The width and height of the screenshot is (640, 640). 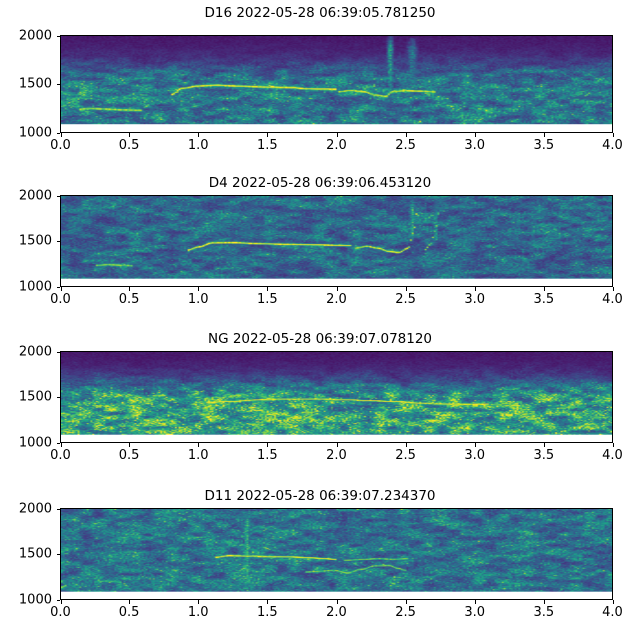 What do you see at coordinates (320, 496) in the screenshot?
I see `panel-title: D11 2022-05-28 06:39:07.234370` at bounding box center [320, 496].